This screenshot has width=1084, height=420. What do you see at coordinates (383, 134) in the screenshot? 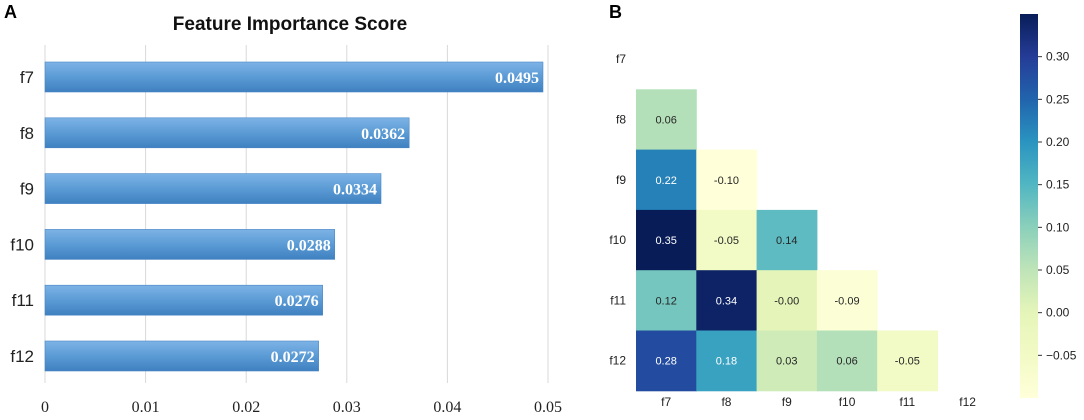
I see `bar-value-label-f8: 0.0362` at bounding box center [383, 134].